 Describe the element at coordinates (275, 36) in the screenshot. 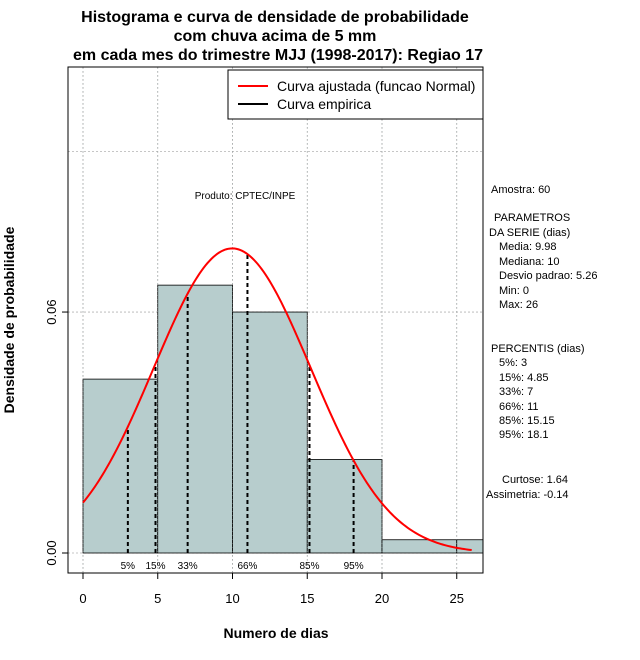

I see `chart-title-line-2: com chuva acima de 5 mm` at that location.